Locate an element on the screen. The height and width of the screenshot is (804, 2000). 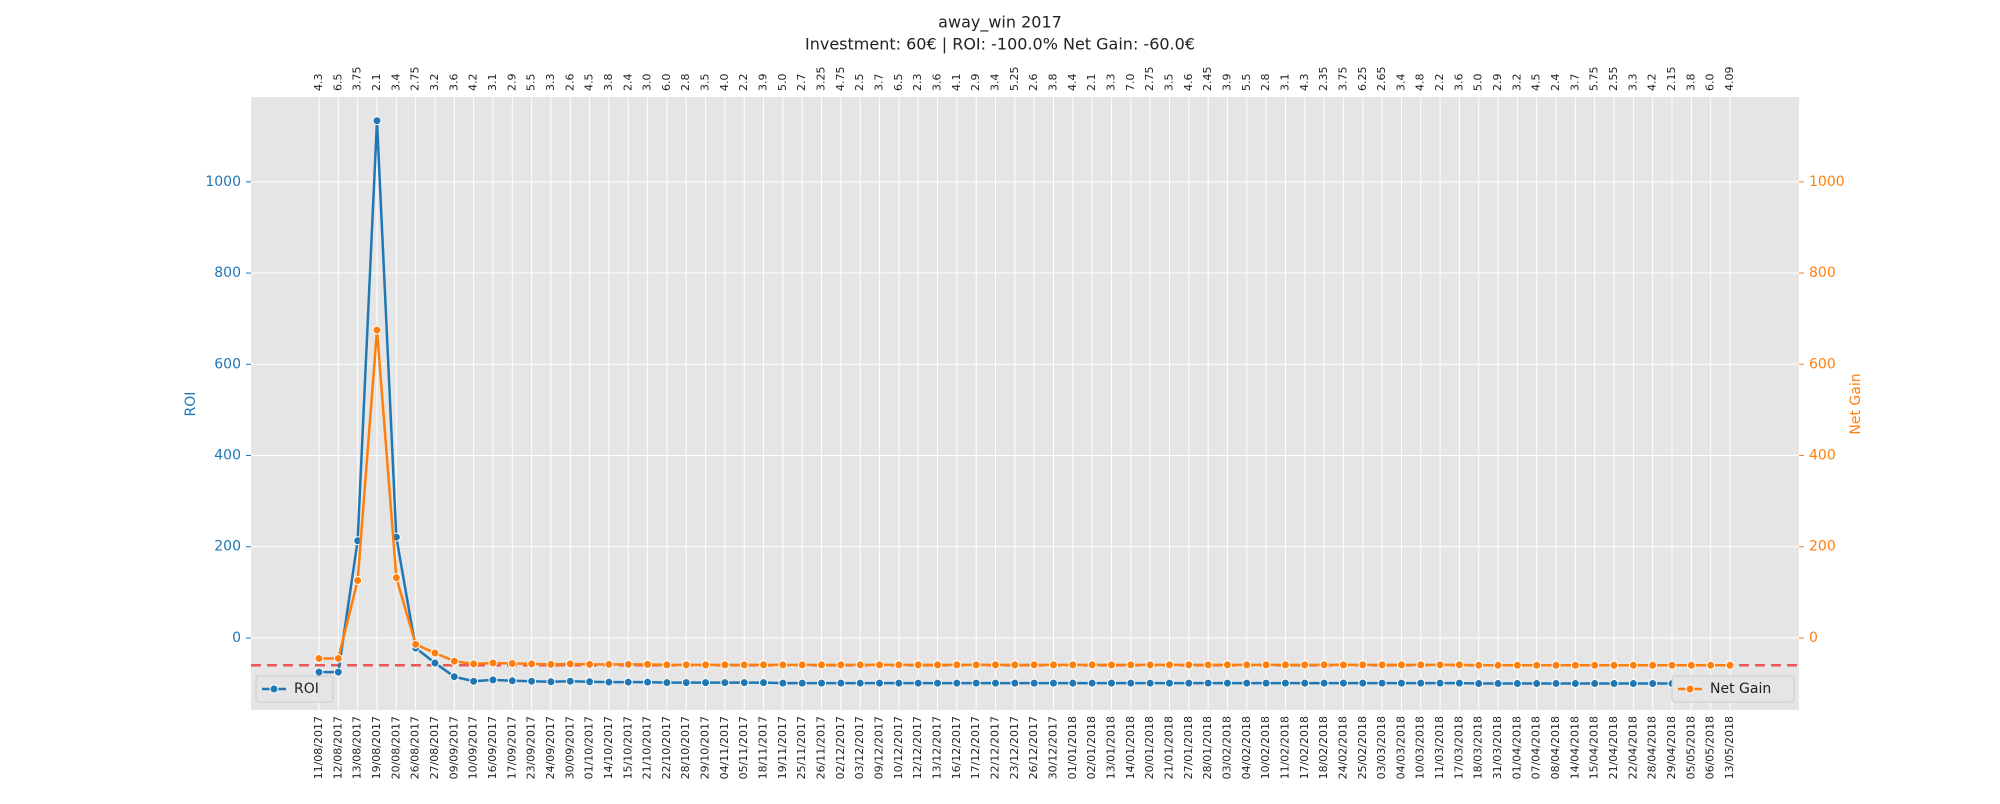
x-tick-label: 18/11/2017 is located at coordinates (763, 747).